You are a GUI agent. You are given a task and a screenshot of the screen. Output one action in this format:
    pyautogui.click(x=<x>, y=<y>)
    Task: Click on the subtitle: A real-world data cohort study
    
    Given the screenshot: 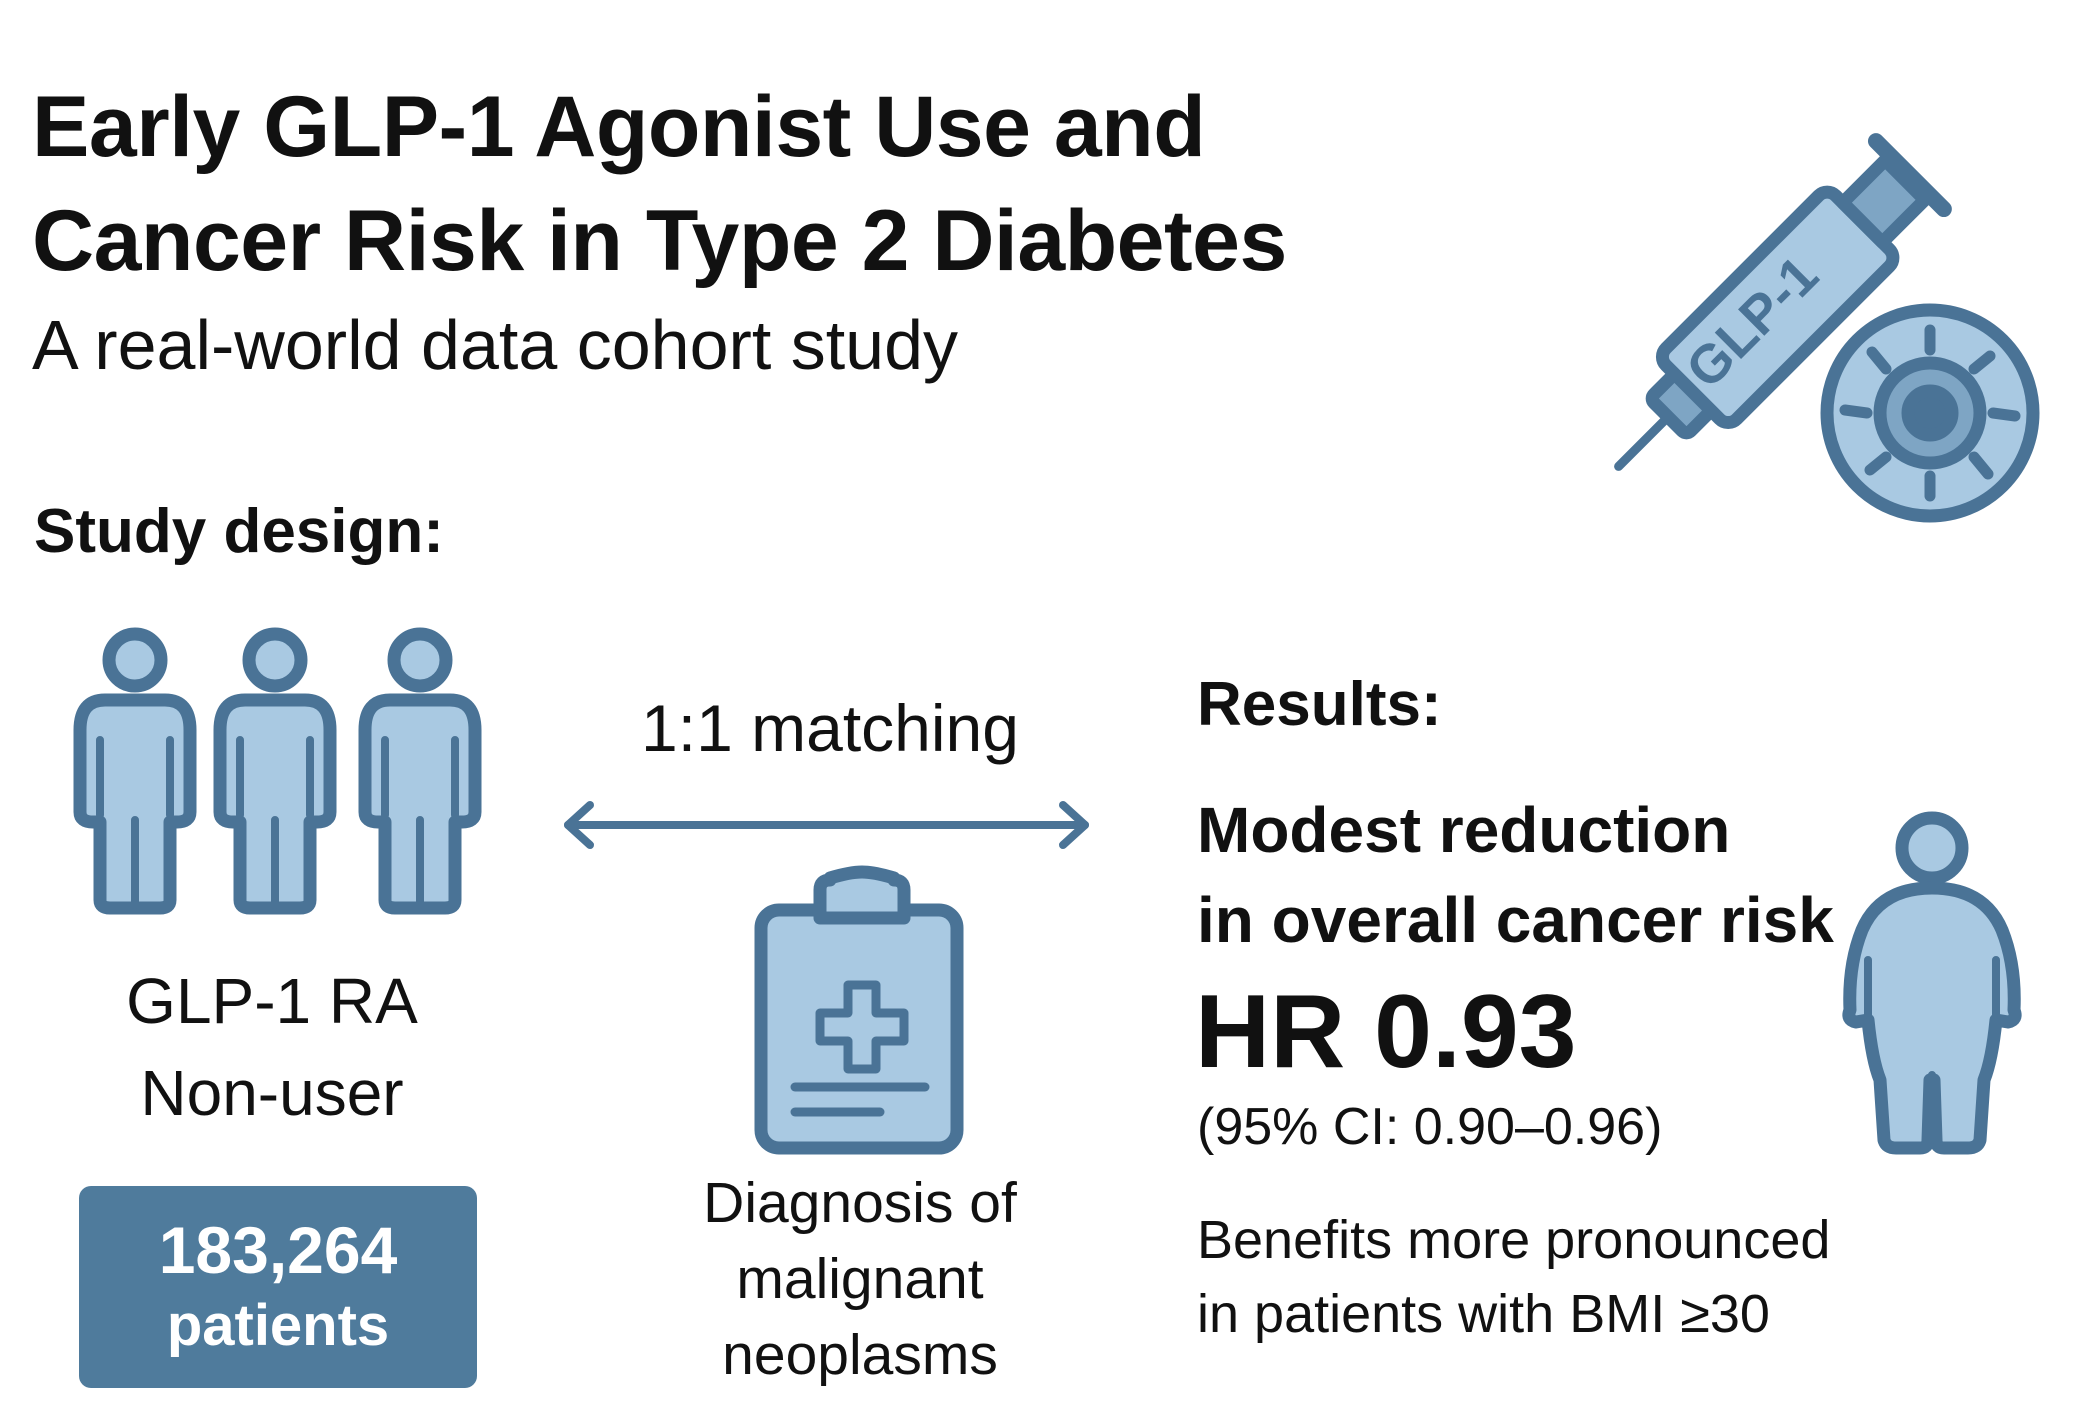 What is the action you would take?
    pyautogui.click(x=495, y=345)
    